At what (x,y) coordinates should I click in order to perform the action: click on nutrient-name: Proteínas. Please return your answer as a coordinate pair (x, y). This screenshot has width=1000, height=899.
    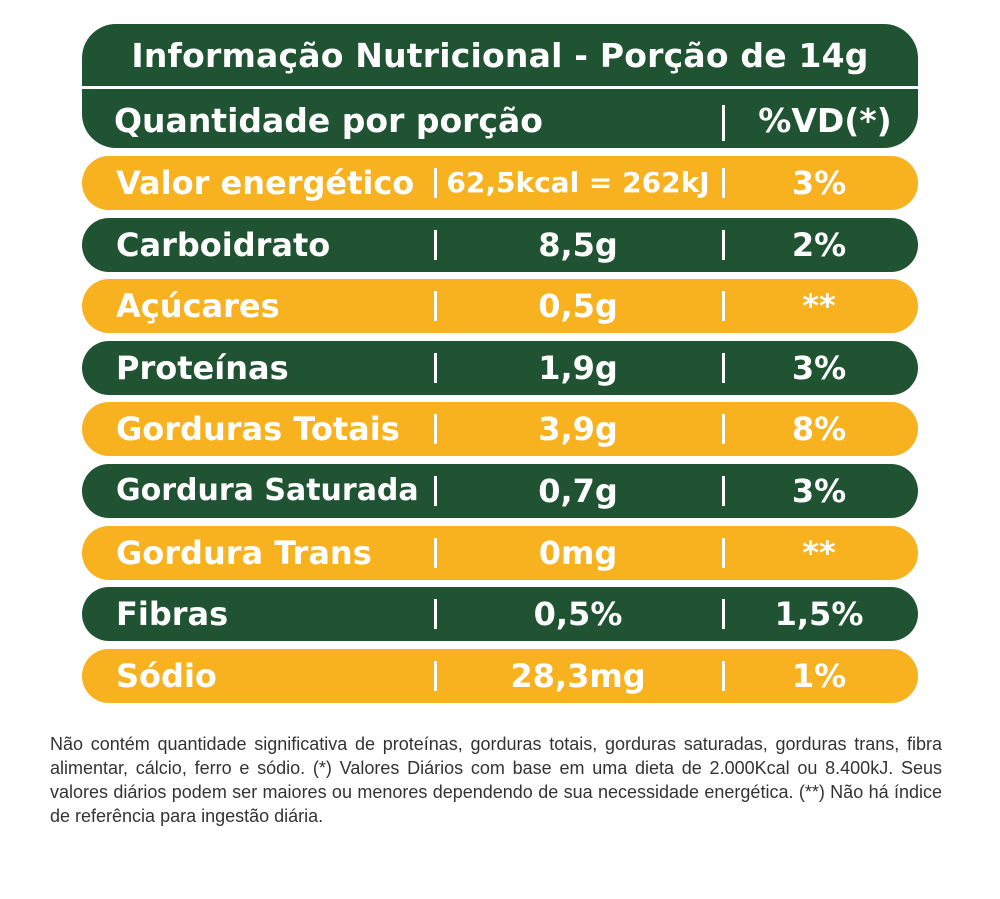
    Looking at the image, I should click on (202, 368).